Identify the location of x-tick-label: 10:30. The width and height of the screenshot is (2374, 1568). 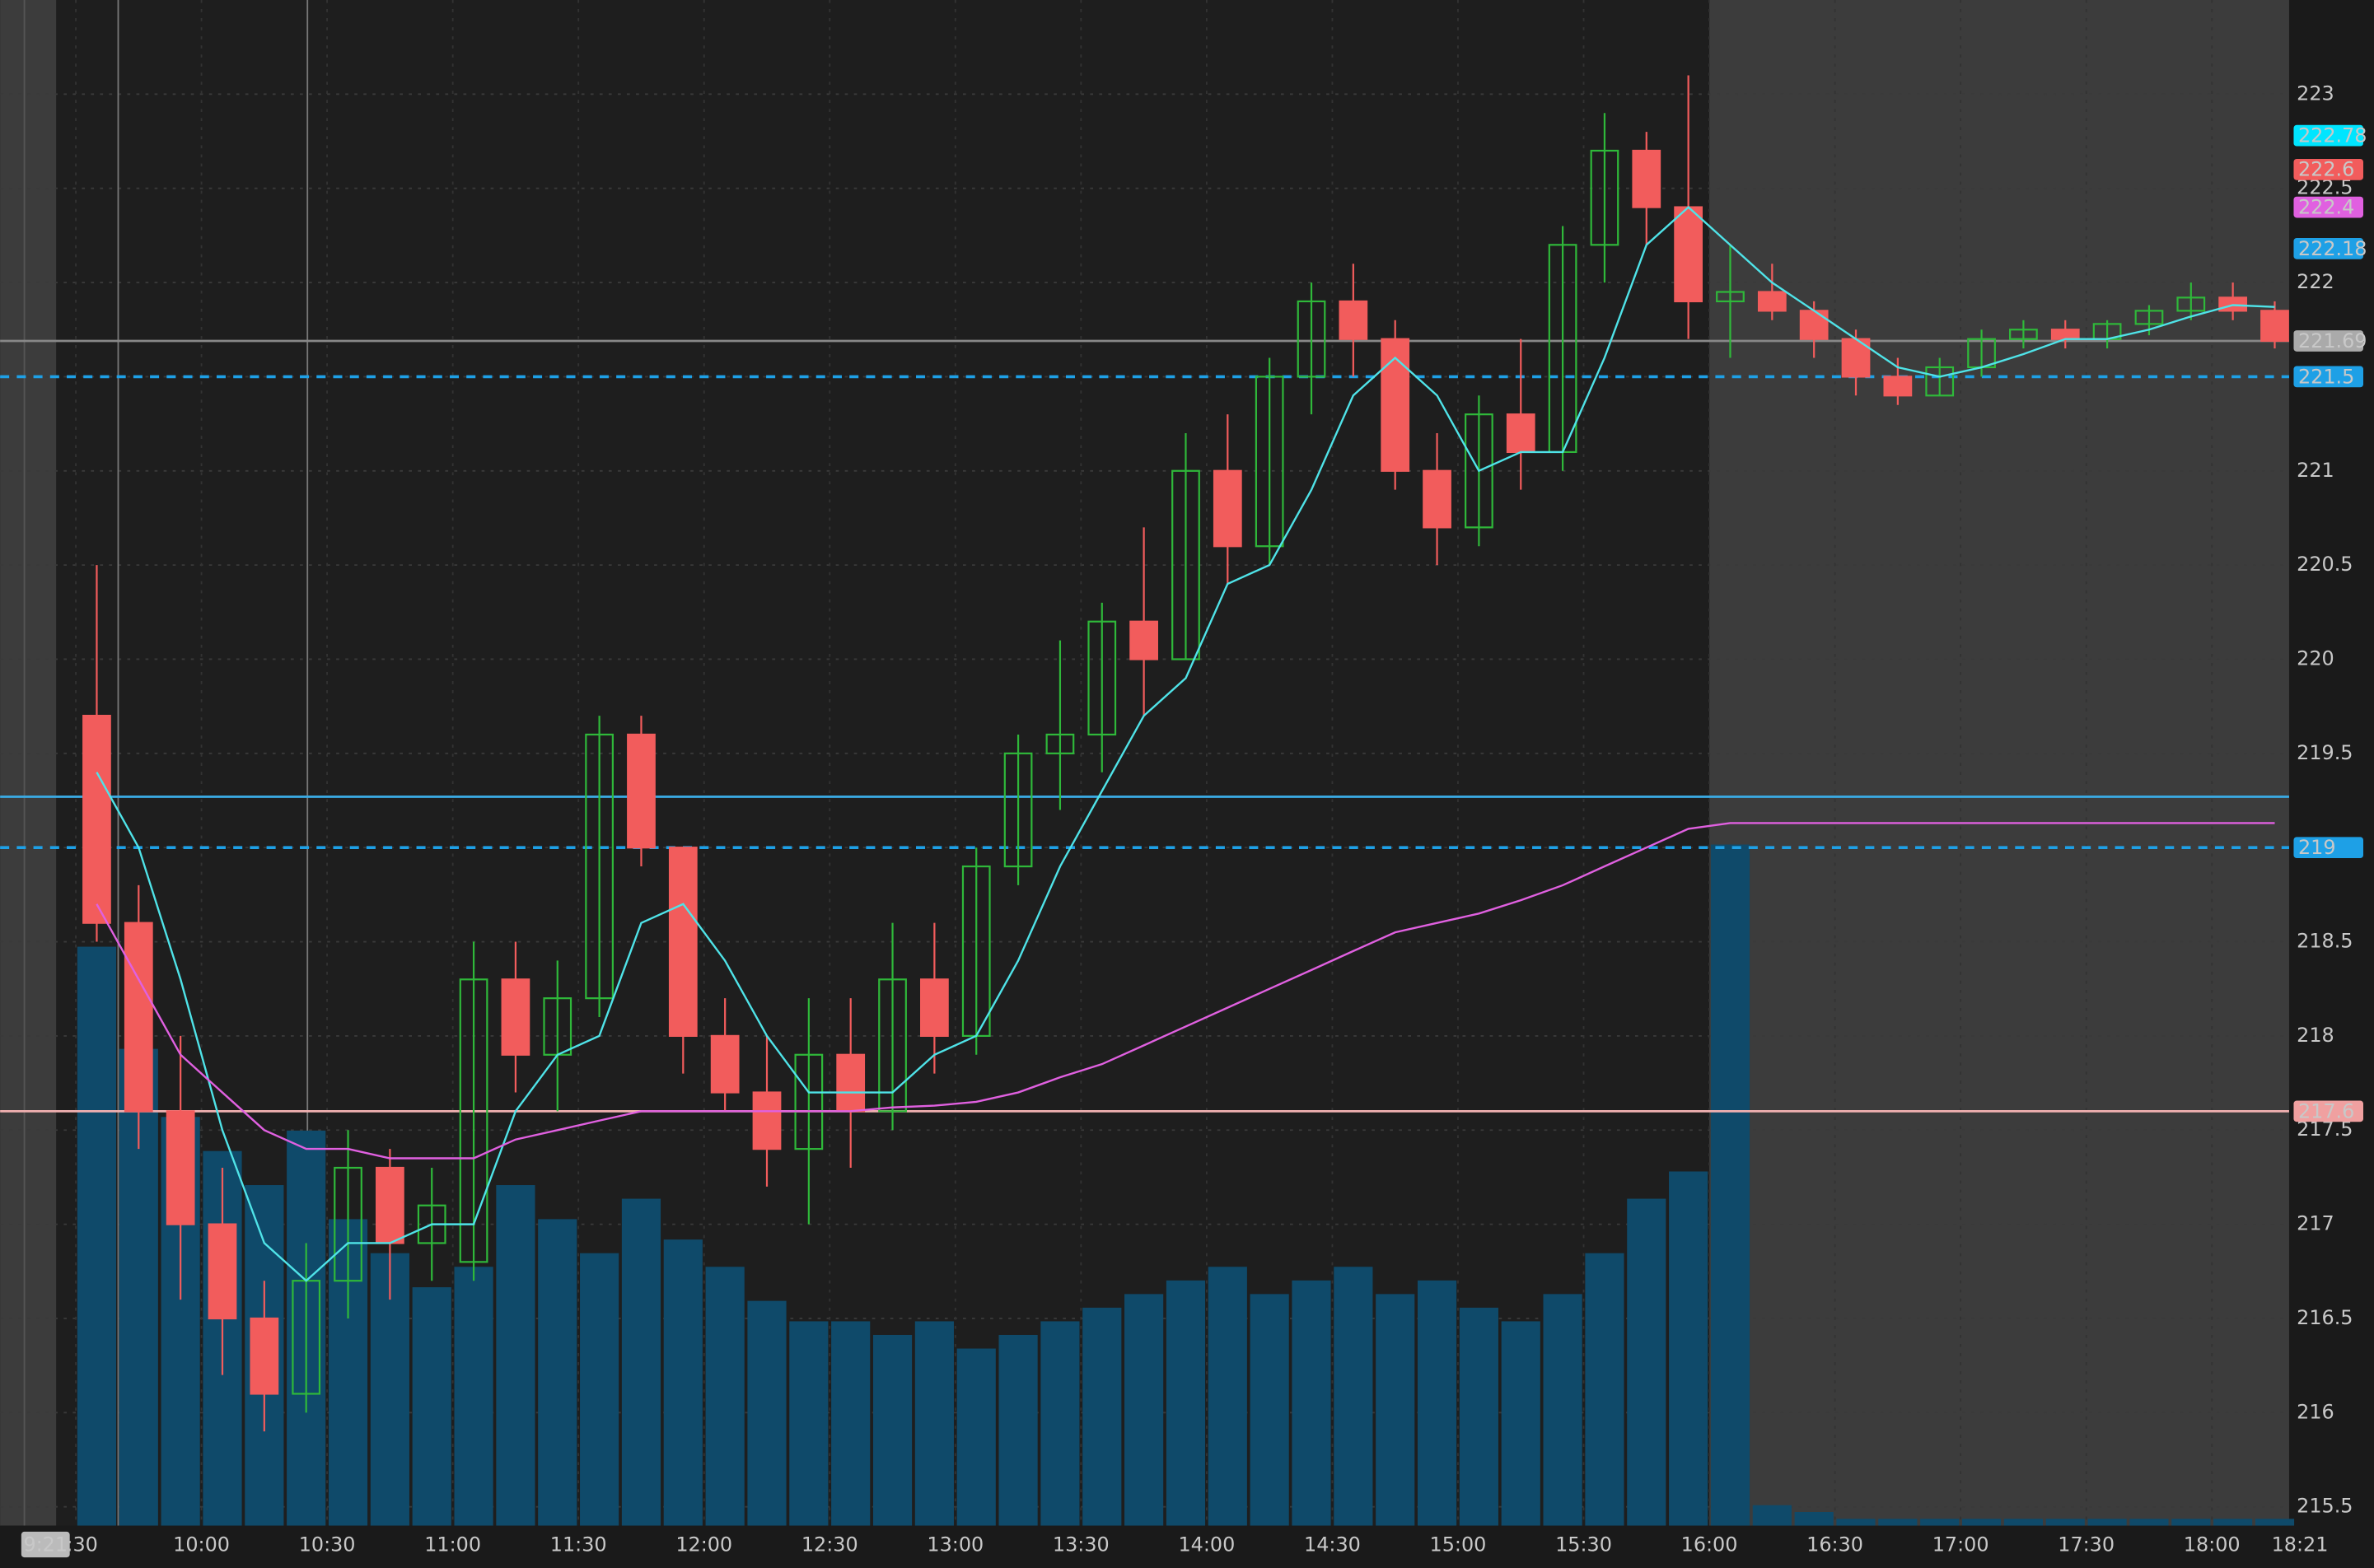
(328, 1544).